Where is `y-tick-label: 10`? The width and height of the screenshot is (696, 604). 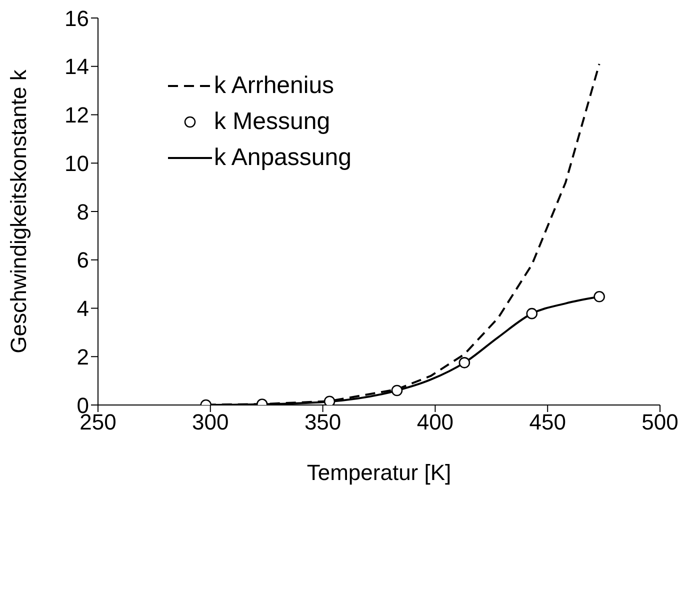 y-tick-label: 10 is located at coordinates (76, 163).